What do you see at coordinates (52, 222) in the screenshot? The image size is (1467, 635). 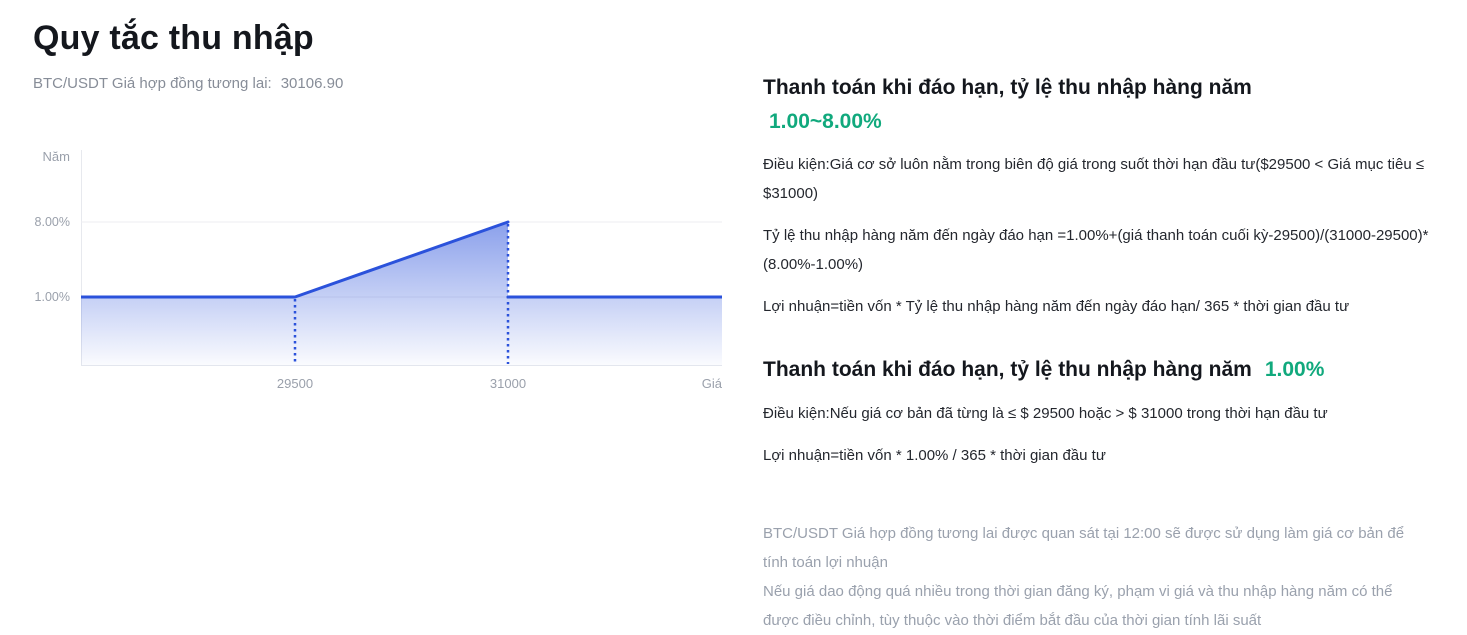 I see `y-tick-8pct: 8.00%` at bounding box center [52, 222].